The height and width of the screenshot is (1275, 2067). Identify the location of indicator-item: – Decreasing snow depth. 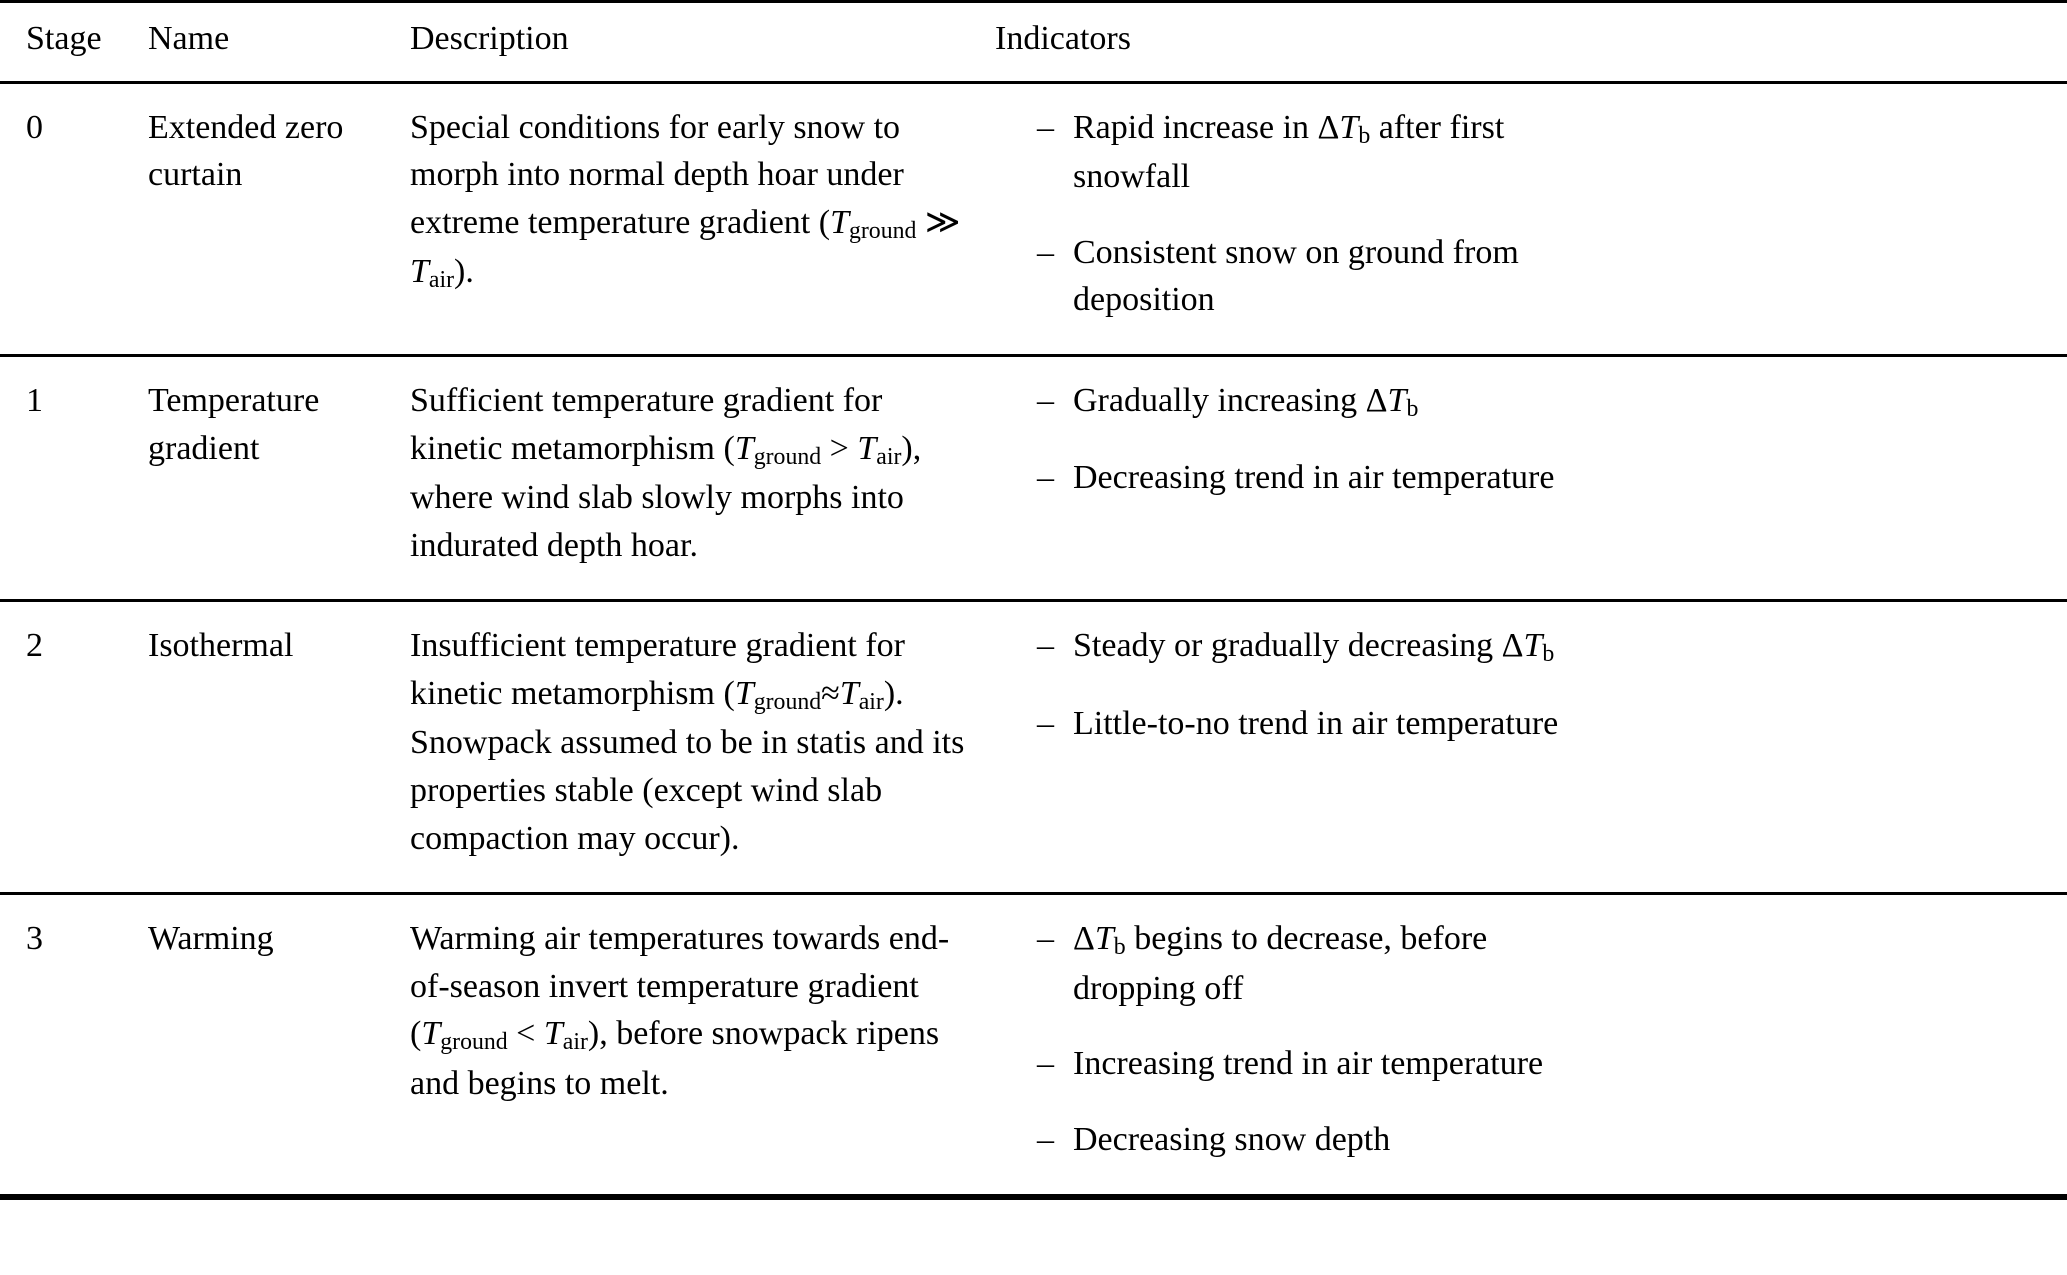
(1317, 1140).